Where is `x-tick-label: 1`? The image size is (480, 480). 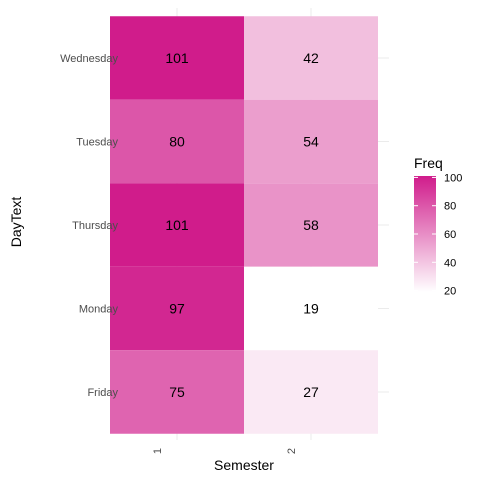 x-tick-label: 1 is located at coordinates (158, 451).